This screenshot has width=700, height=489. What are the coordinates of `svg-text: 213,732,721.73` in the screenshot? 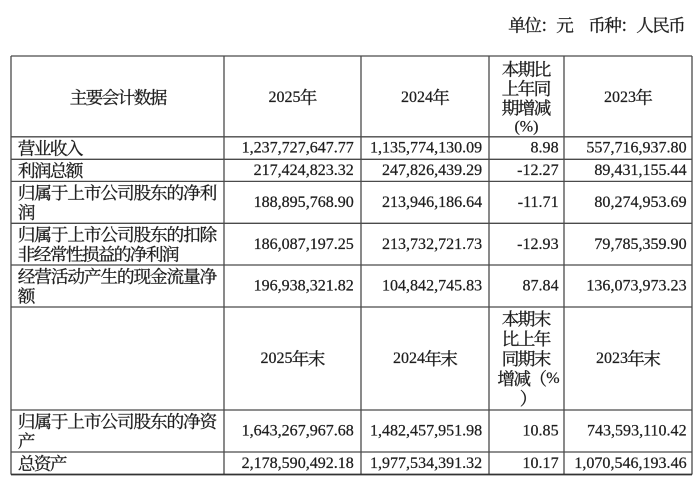 It's located at (432, 244).